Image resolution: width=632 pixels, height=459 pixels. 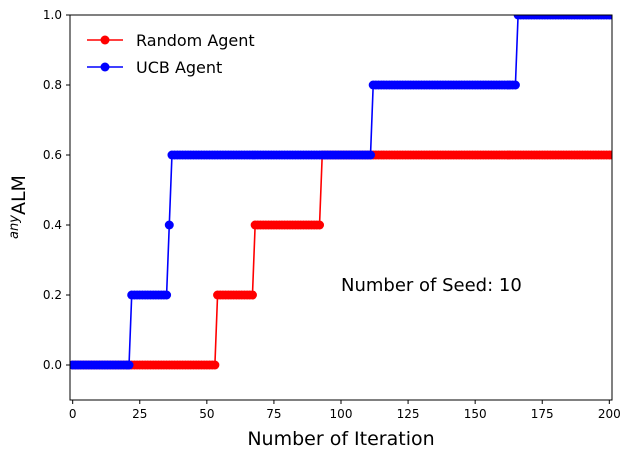 What do you see at coordinates (105, 40) in the screenshot?
I see `legend-marker-random-agent` at bounding box center [105, 40].